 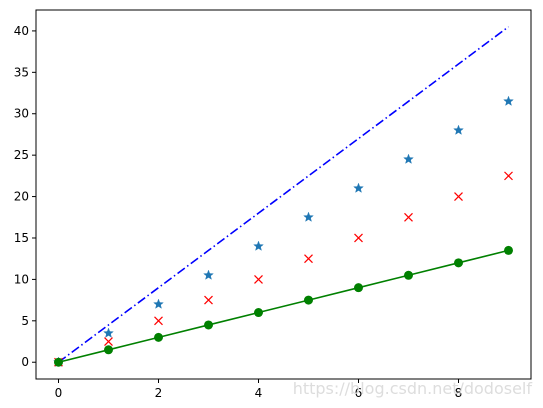 What do you see at coordinates (21, 155) in the screenshot?
I see `y-tick-label: 25` at bounding box center [21, 155].